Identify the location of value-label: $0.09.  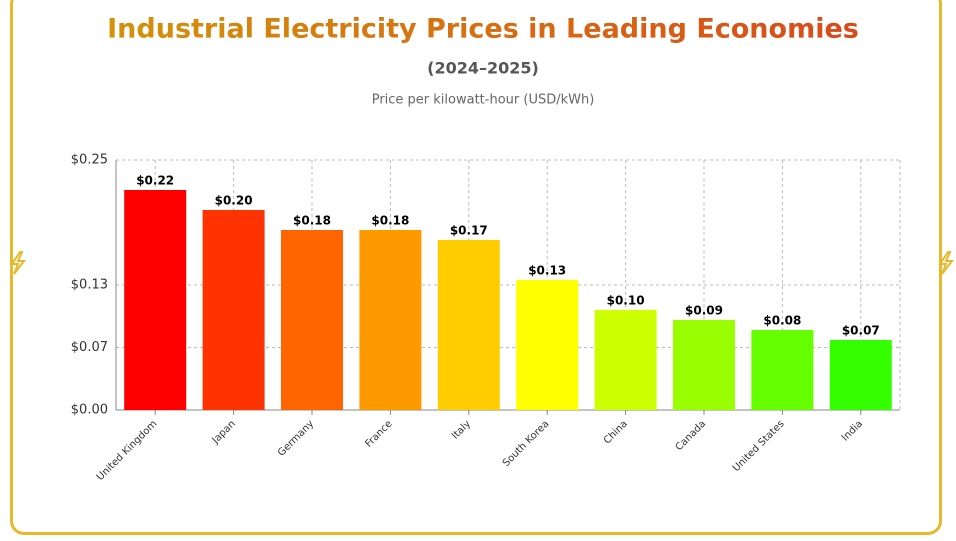
(704, 311).